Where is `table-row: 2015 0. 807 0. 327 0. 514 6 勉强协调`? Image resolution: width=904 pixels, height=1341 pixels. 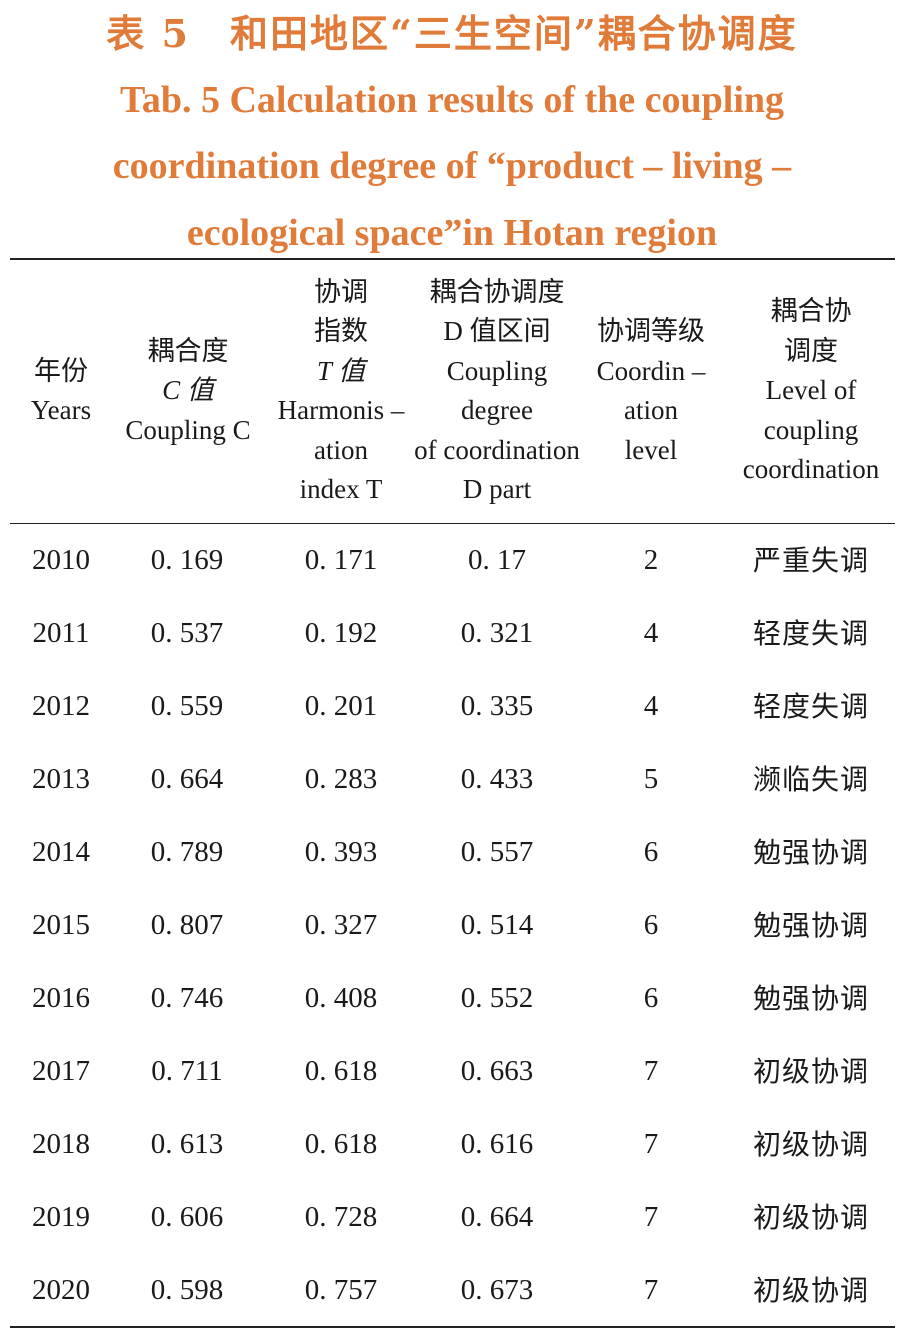 table-row: 2015 0. 807 0. 327 0. 514 6 勉强协调 is located at coordinates (452, 925).